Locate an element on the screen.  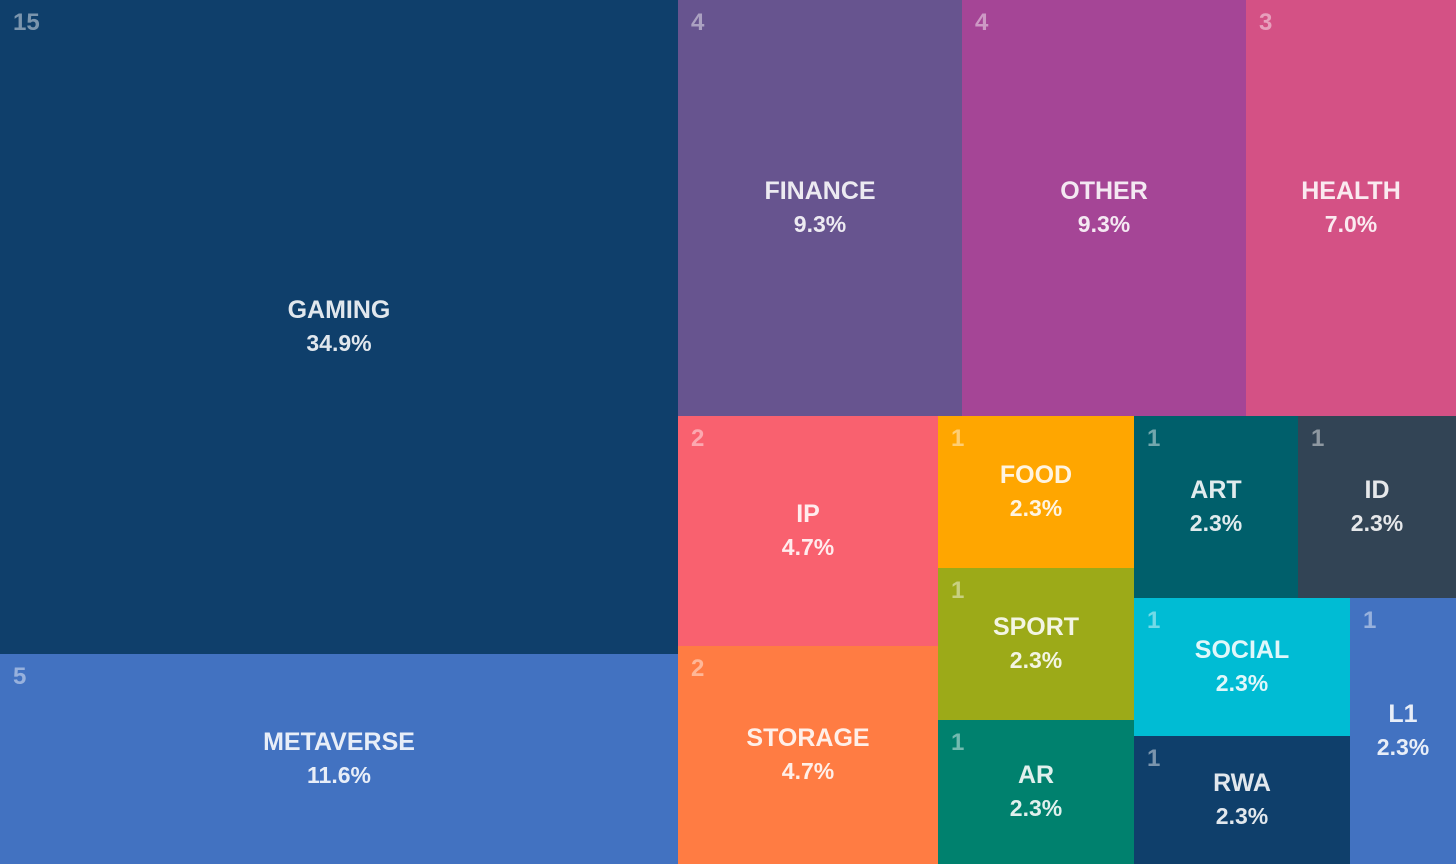
tile-text: ART 2.3% is located at coordinates (1216, 507).